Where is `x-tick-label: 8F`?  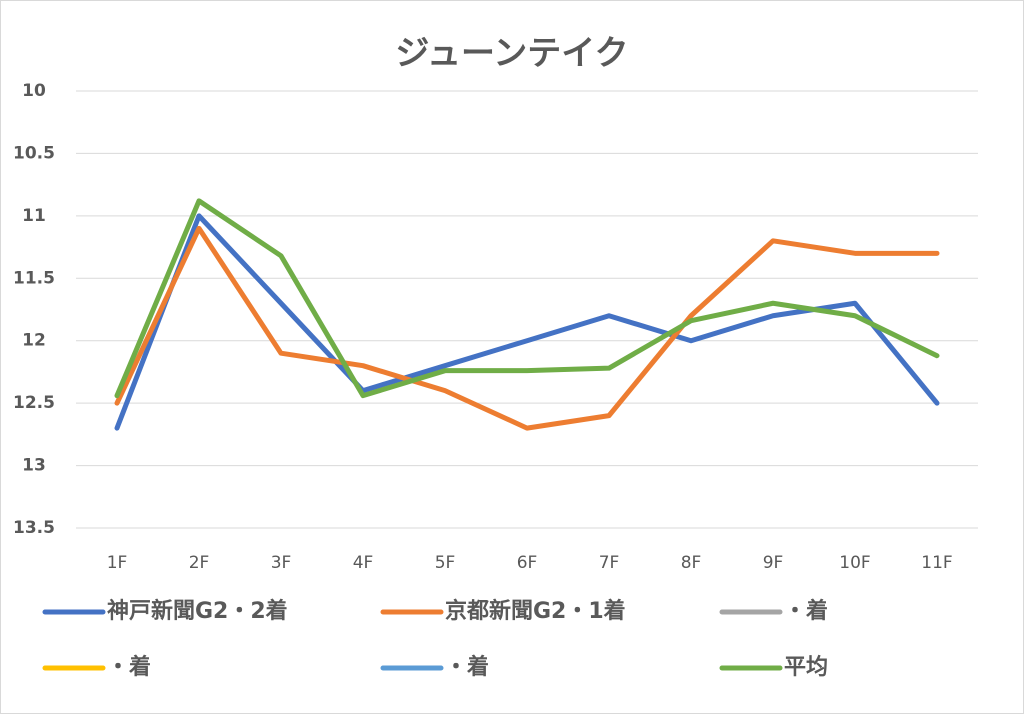 x-tick-label: 8F is located at coordinates (691, 563).